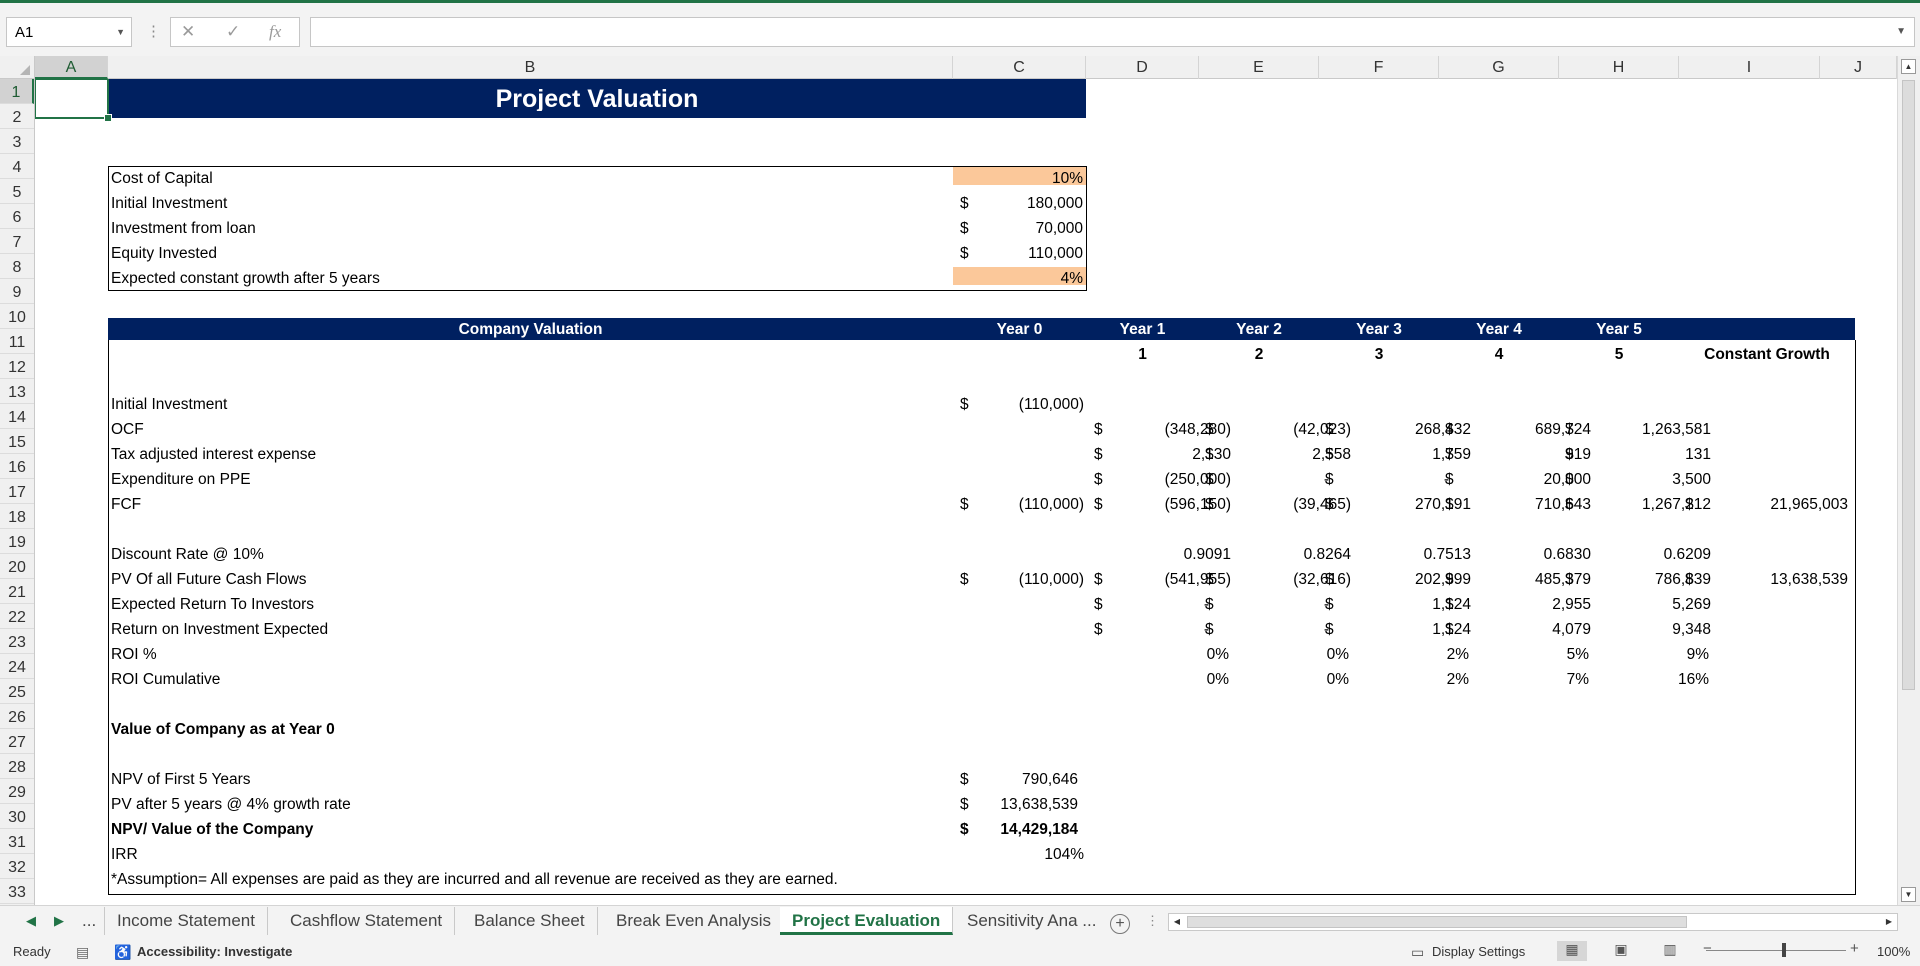 The height and width of the screenshot is (966, 1920). What do you see at coordinates (73, 100) in the screenshot?
I see `selected-cell-a1` at bounding box center [73, 100].